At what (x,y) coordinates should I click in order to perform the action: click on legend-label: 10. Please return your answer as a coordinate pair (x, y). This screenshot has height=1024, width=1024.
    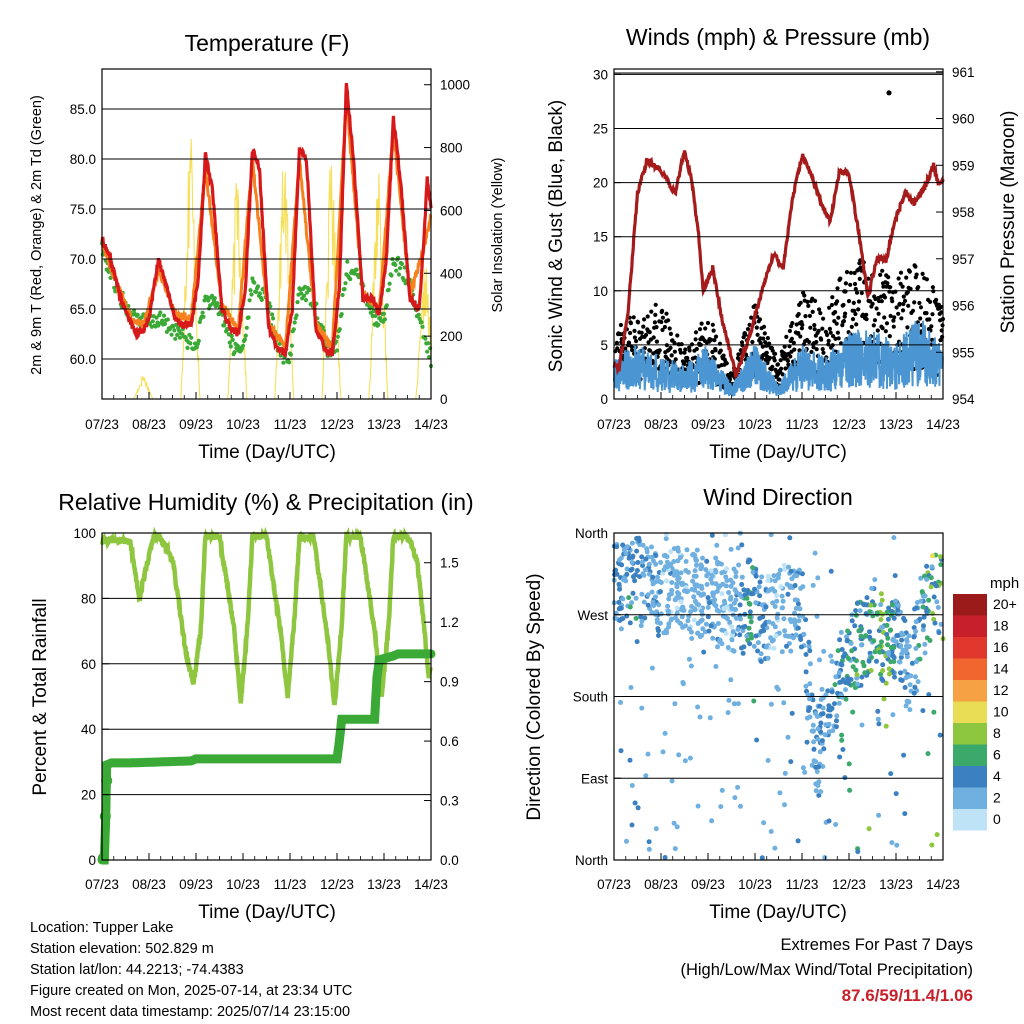
    Looking at the image, I should click on (1001, 712).